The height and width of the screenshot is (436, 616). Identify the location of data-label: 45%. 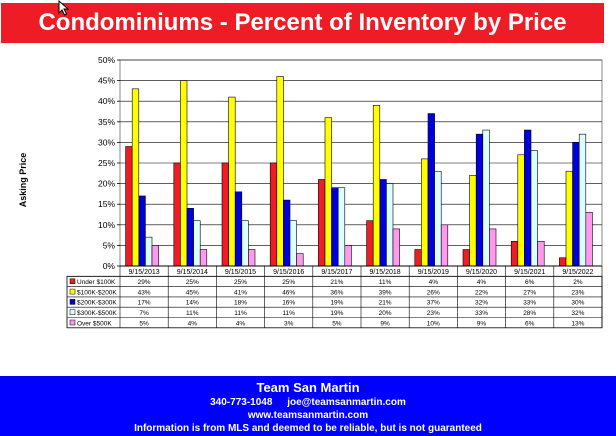
(192, 292).